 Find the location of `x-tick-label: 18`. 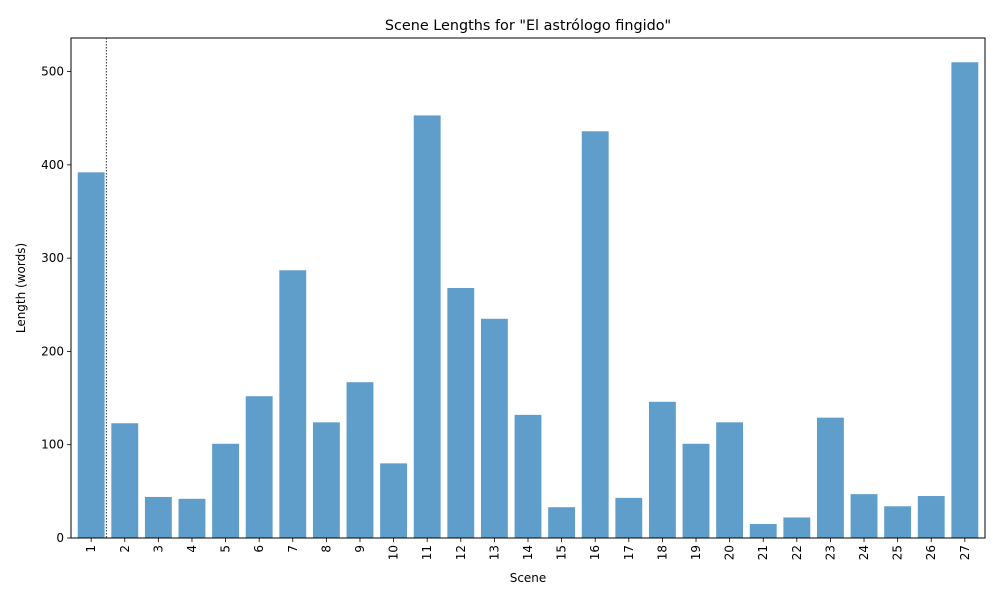

x-tick-label: 18 is located at coordinates (662, 552).